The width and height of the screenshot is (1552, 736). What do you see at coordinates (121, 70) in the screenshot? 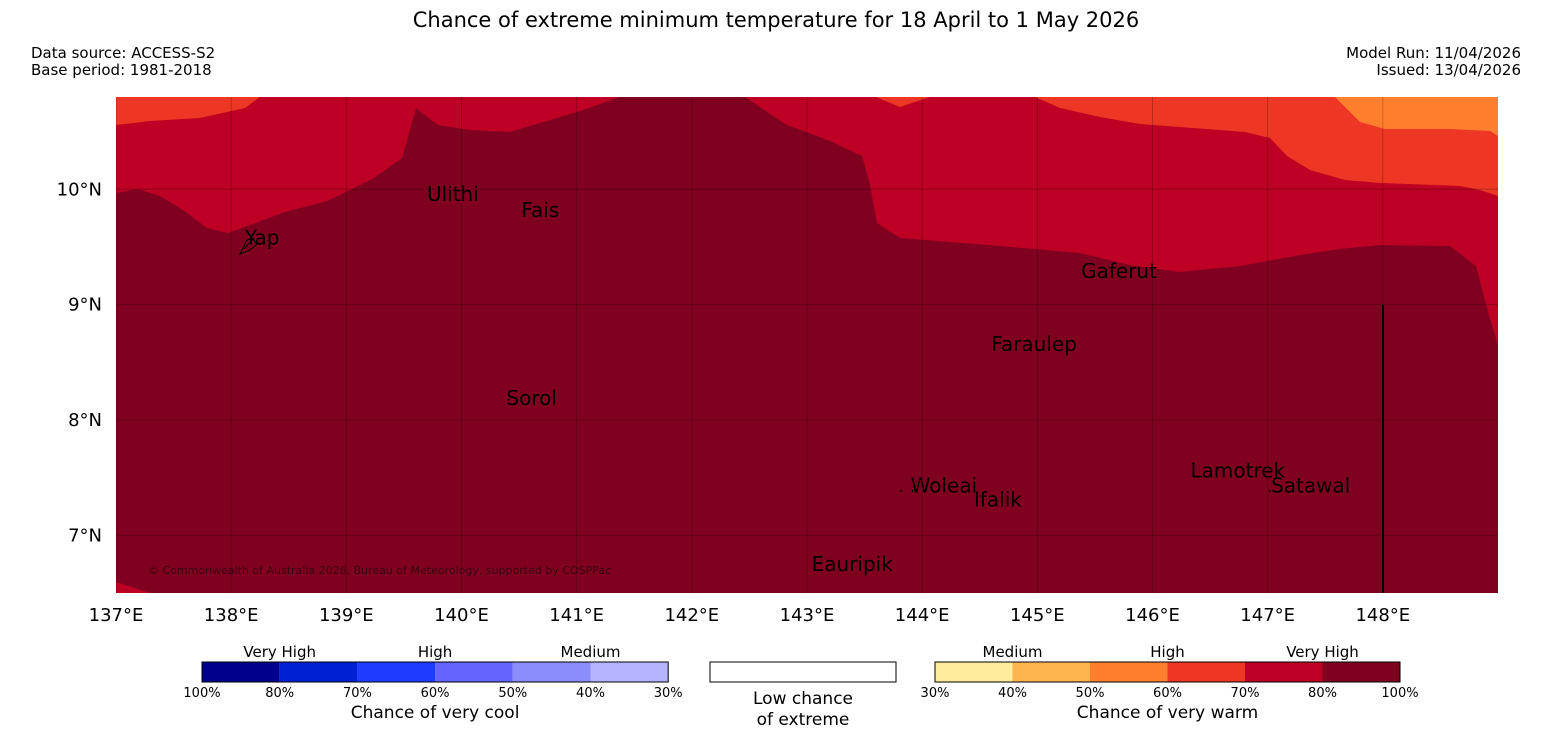
I see `base-period: Base period: 1981-2018` at bounding box center [121, 70].